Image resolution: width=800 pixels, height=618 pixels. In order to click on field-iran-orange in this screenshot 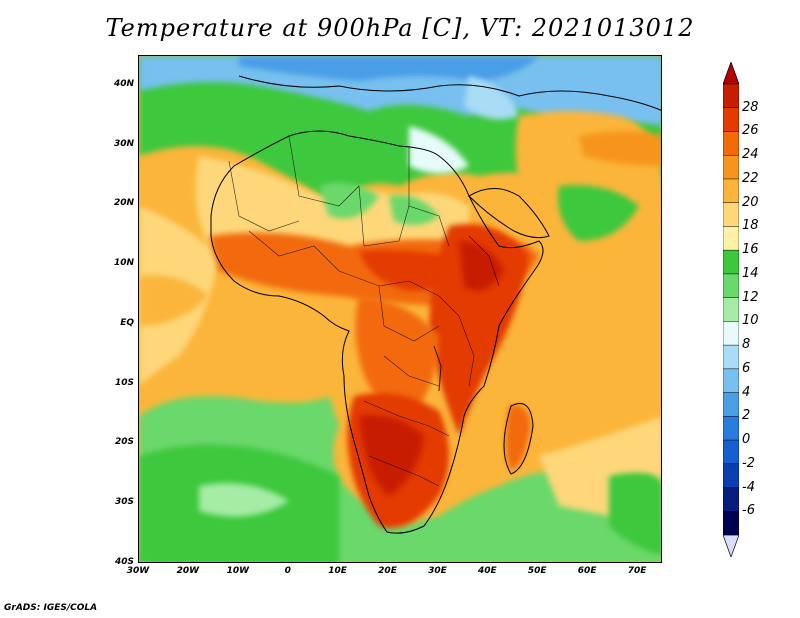, I will do `click(620, 148)`.